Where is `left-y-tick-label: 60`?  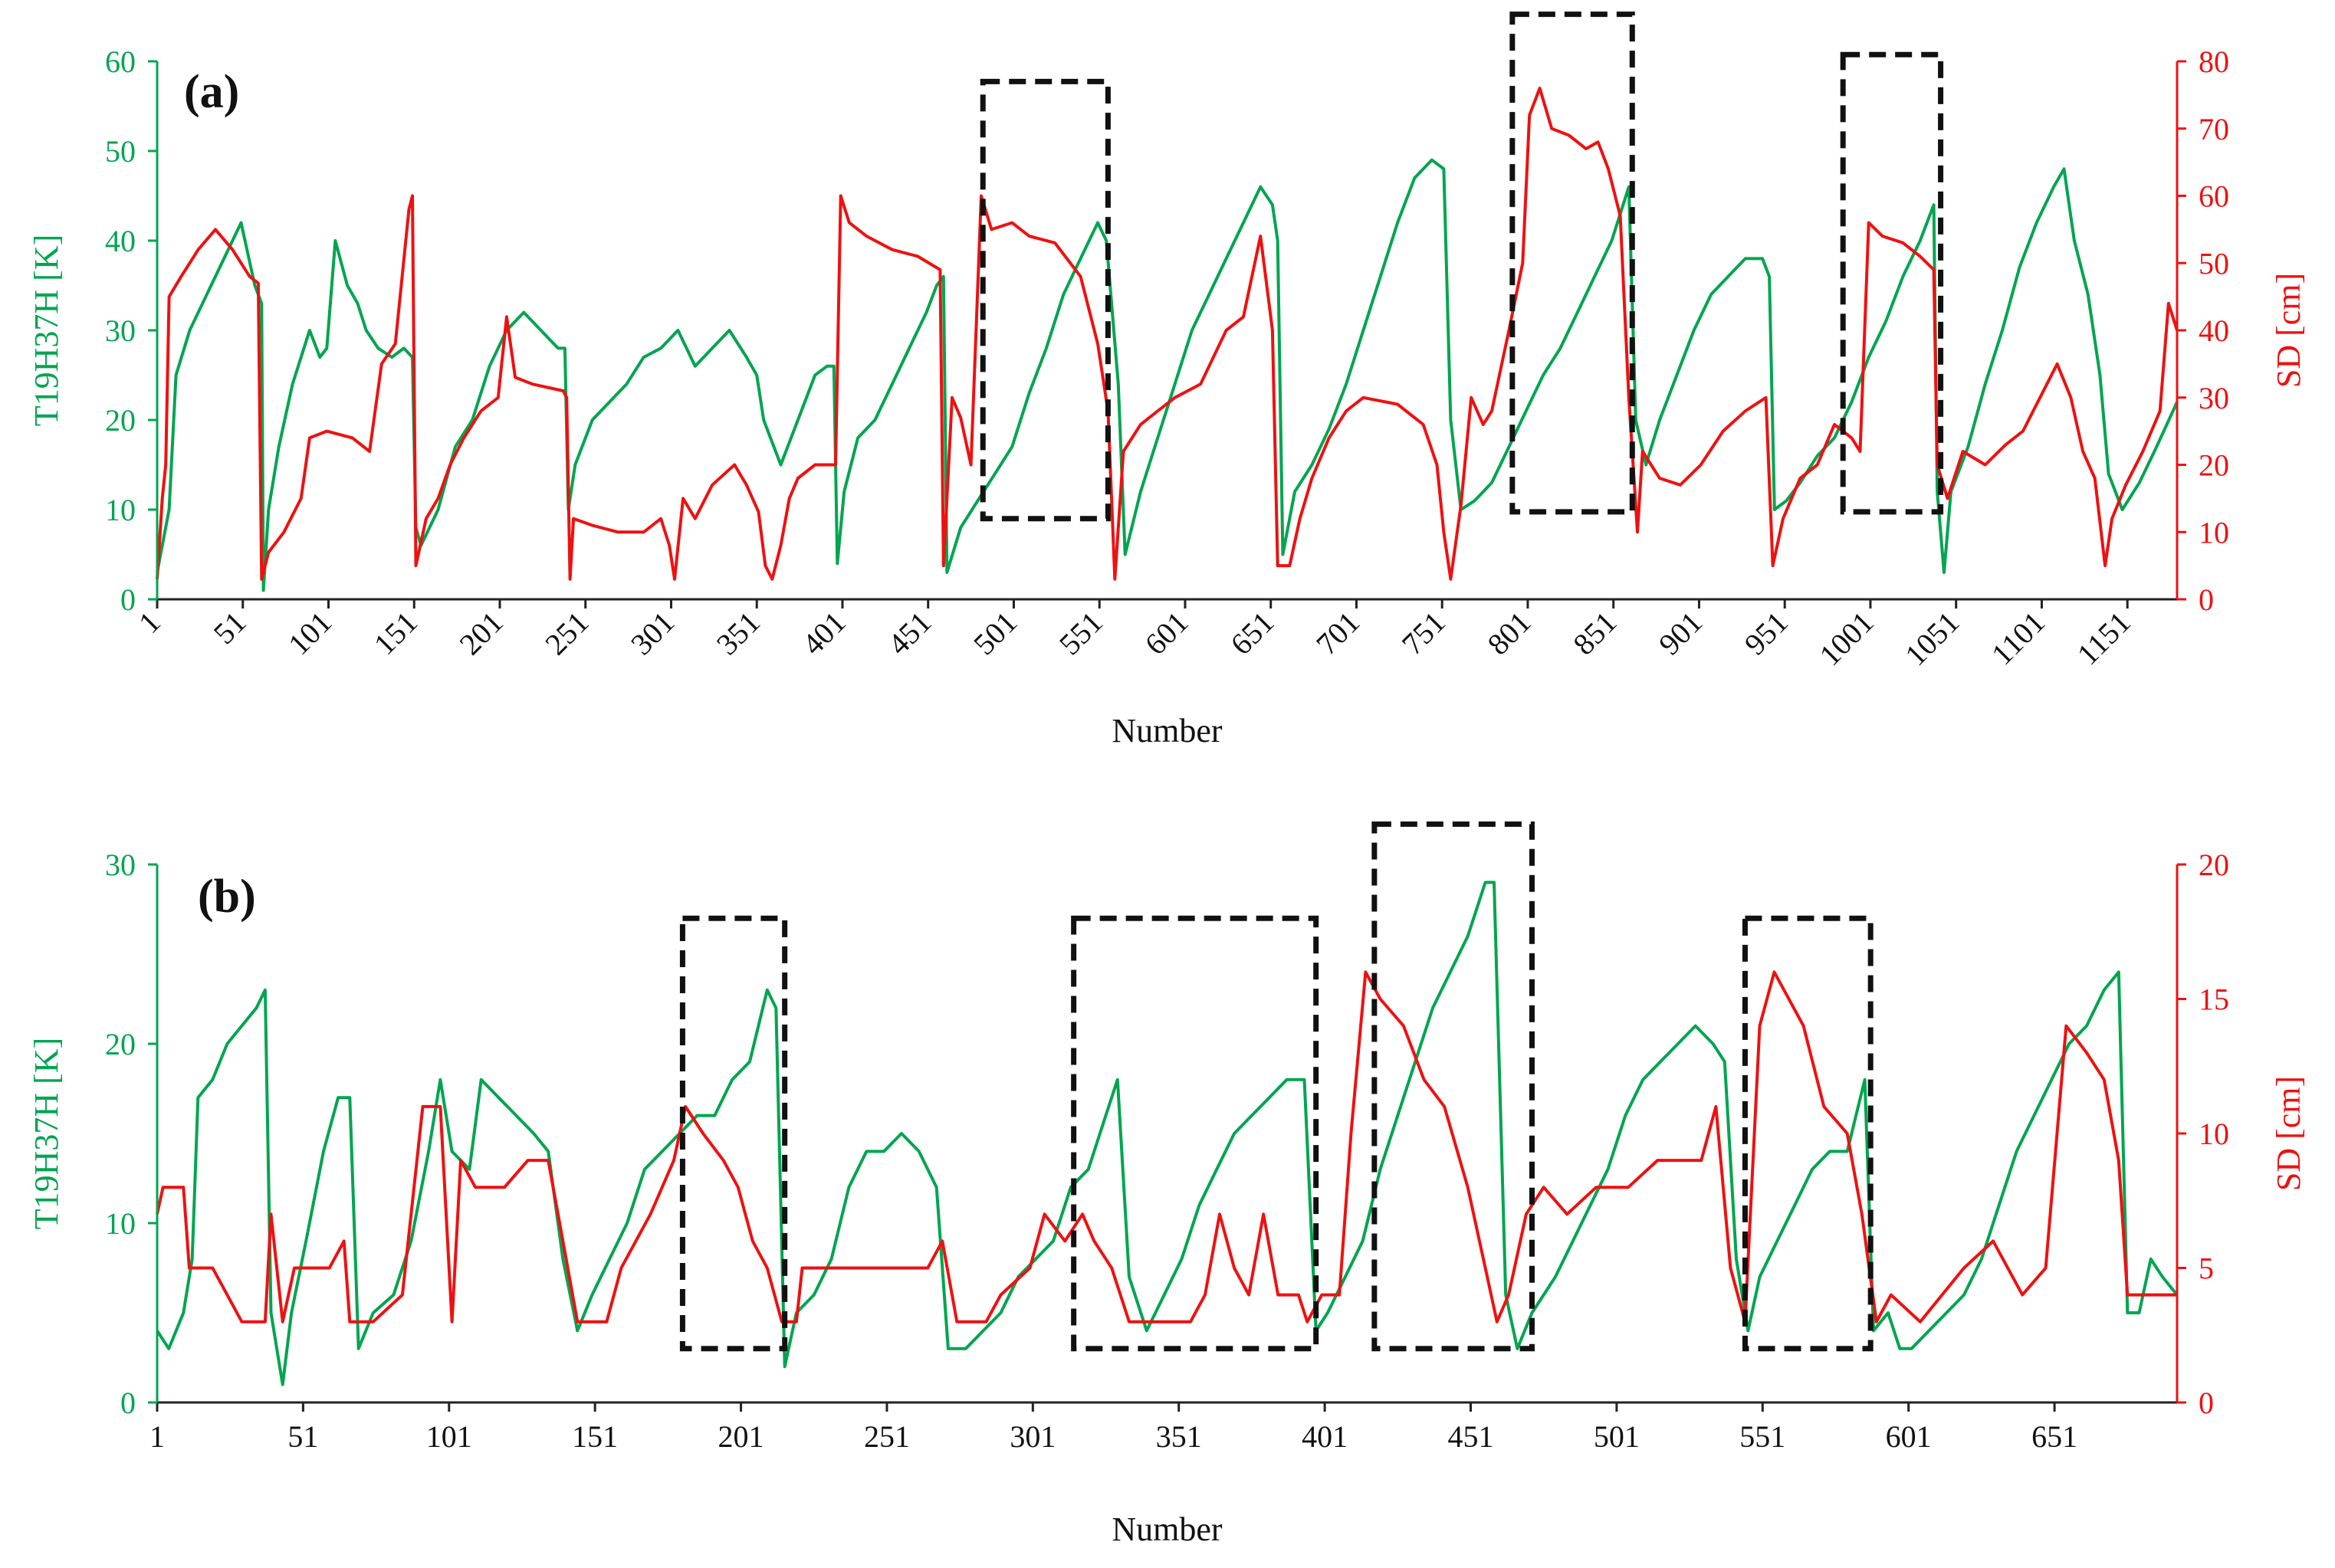 left-y-tick-label: 60 is located at coordinates (120, 61).